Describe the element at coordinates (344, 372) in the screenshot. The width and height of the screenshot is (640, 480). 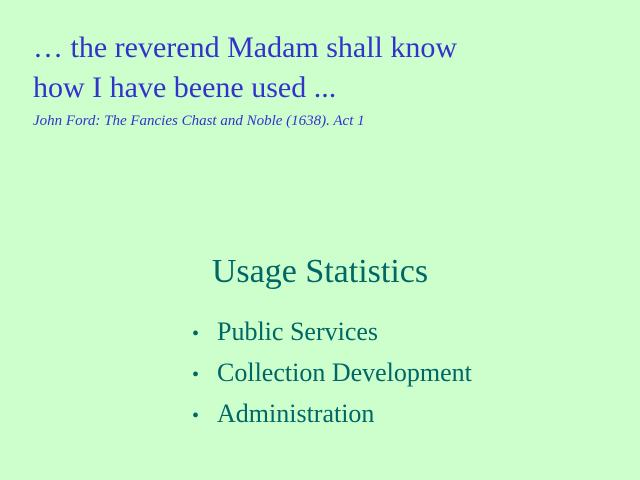
I see `list-item-label: Collection Development` at that location.